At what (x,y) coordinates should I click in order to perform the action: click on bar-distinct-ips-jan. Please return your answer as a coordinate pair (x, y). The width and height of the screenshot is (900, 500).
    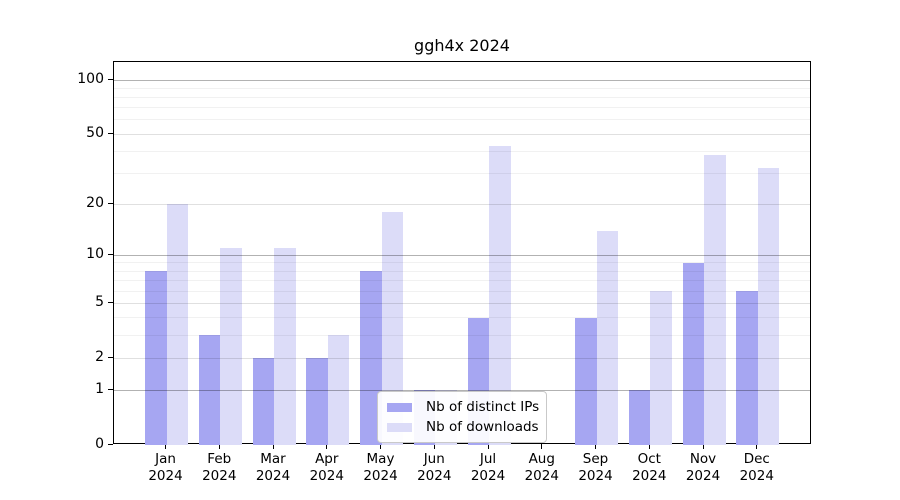
    Looking at the image, I should click on (156, 358).